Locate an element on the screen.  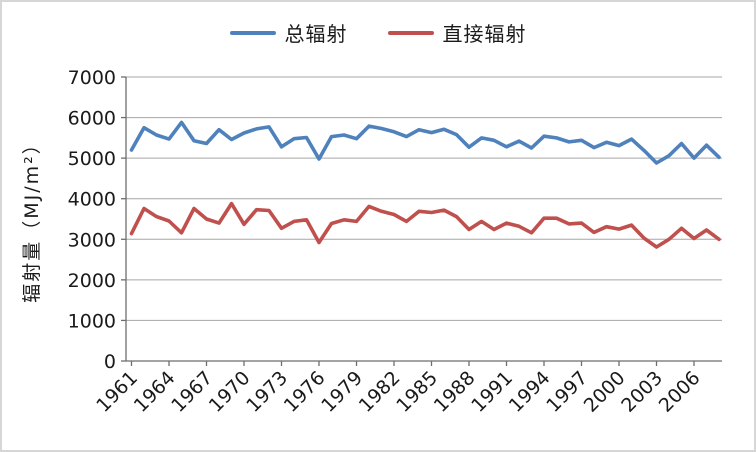
x-tick-label: 2006 is located at coordinates (680, 392).